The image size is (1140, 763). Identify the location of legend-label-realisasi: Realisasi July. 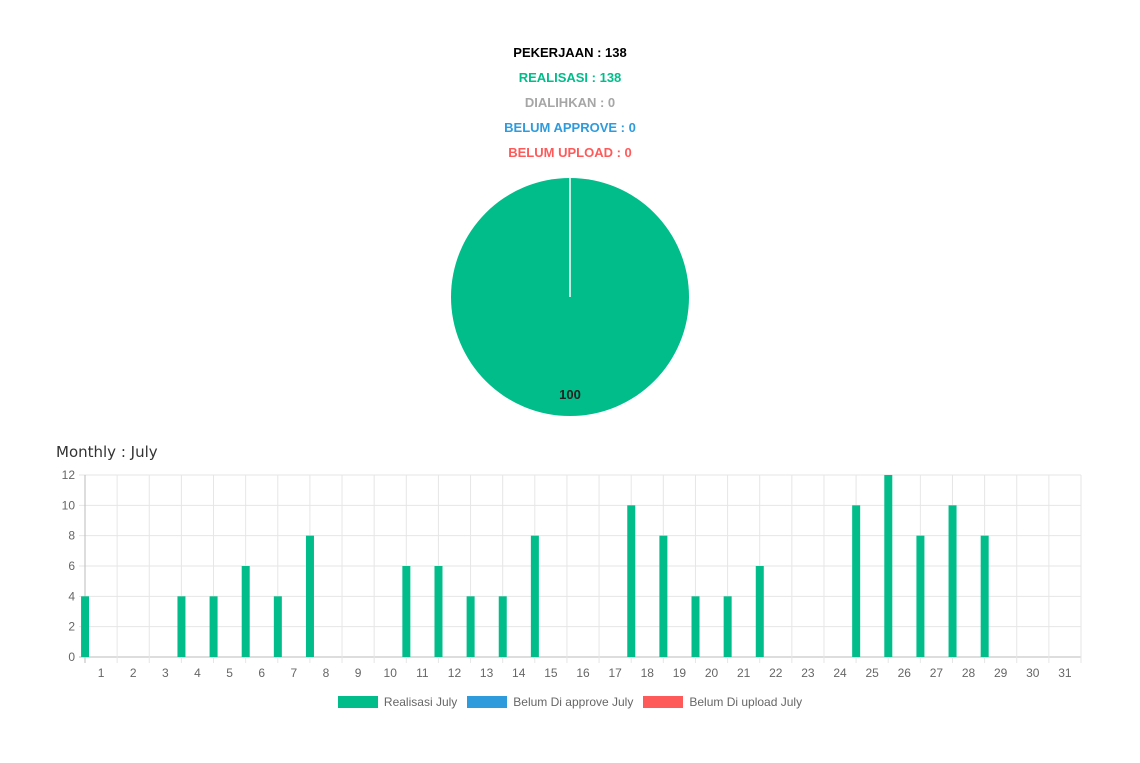
(420, 702).